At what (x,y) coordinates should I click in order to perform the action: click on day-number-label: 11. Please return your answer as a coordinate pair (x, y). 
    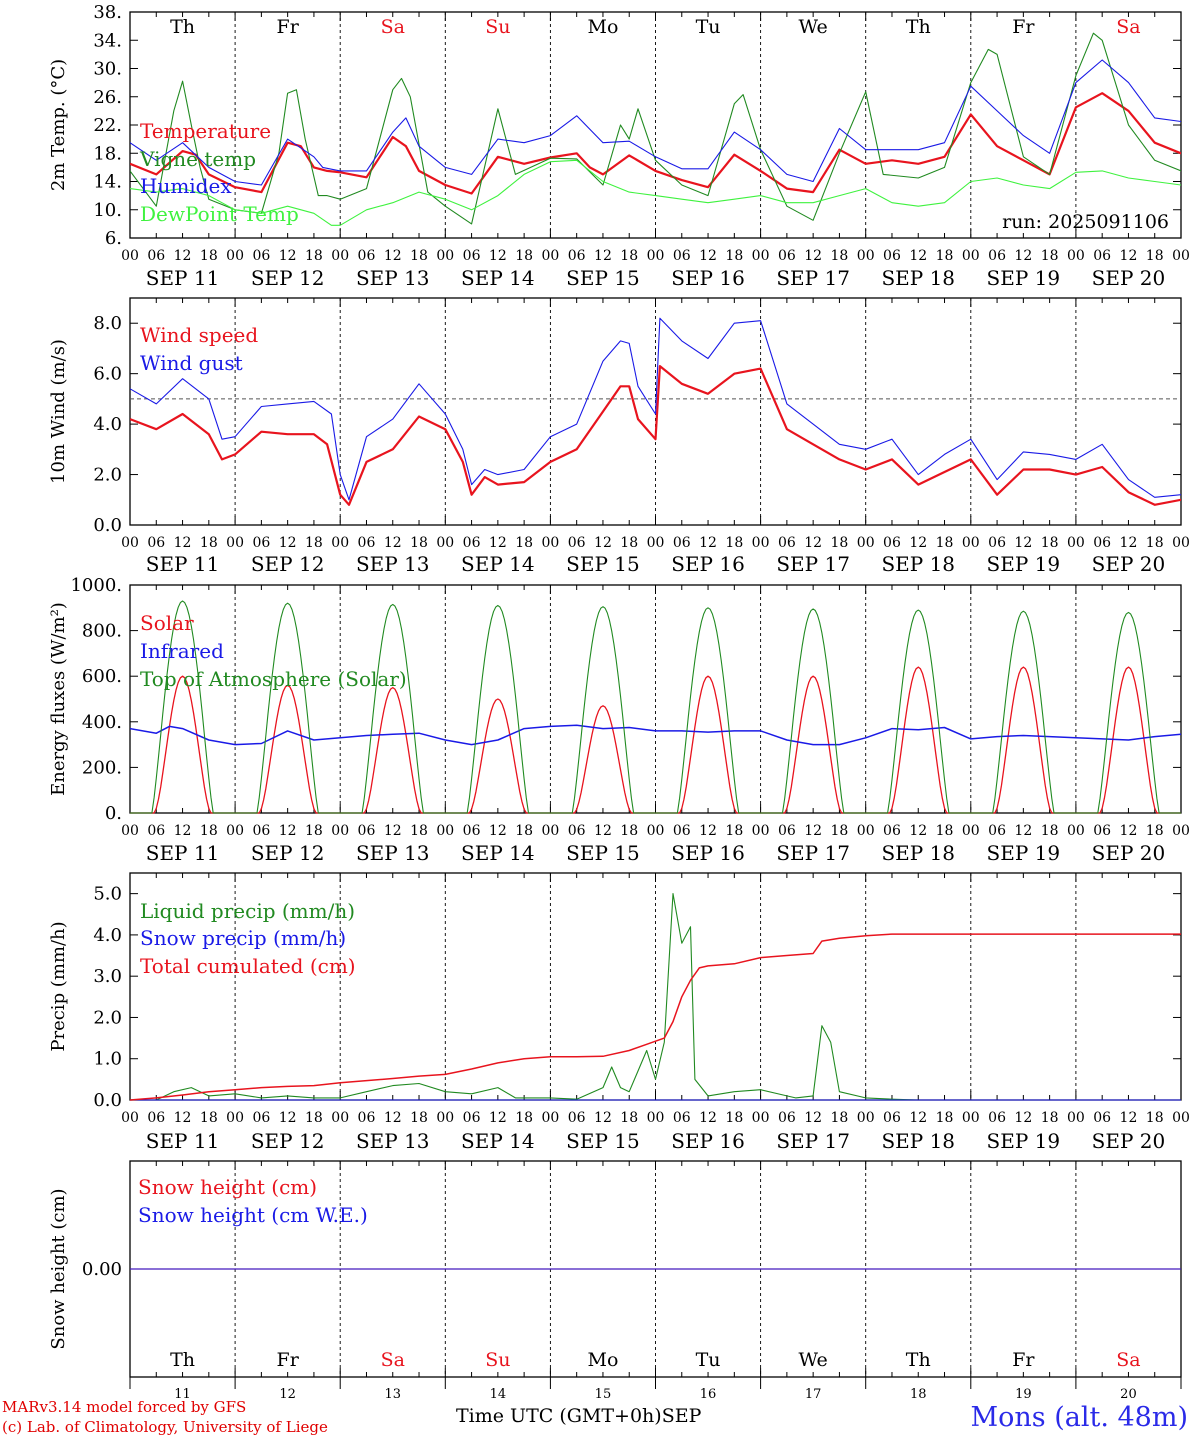
    Looking at the image, I should click on (182, 1394).